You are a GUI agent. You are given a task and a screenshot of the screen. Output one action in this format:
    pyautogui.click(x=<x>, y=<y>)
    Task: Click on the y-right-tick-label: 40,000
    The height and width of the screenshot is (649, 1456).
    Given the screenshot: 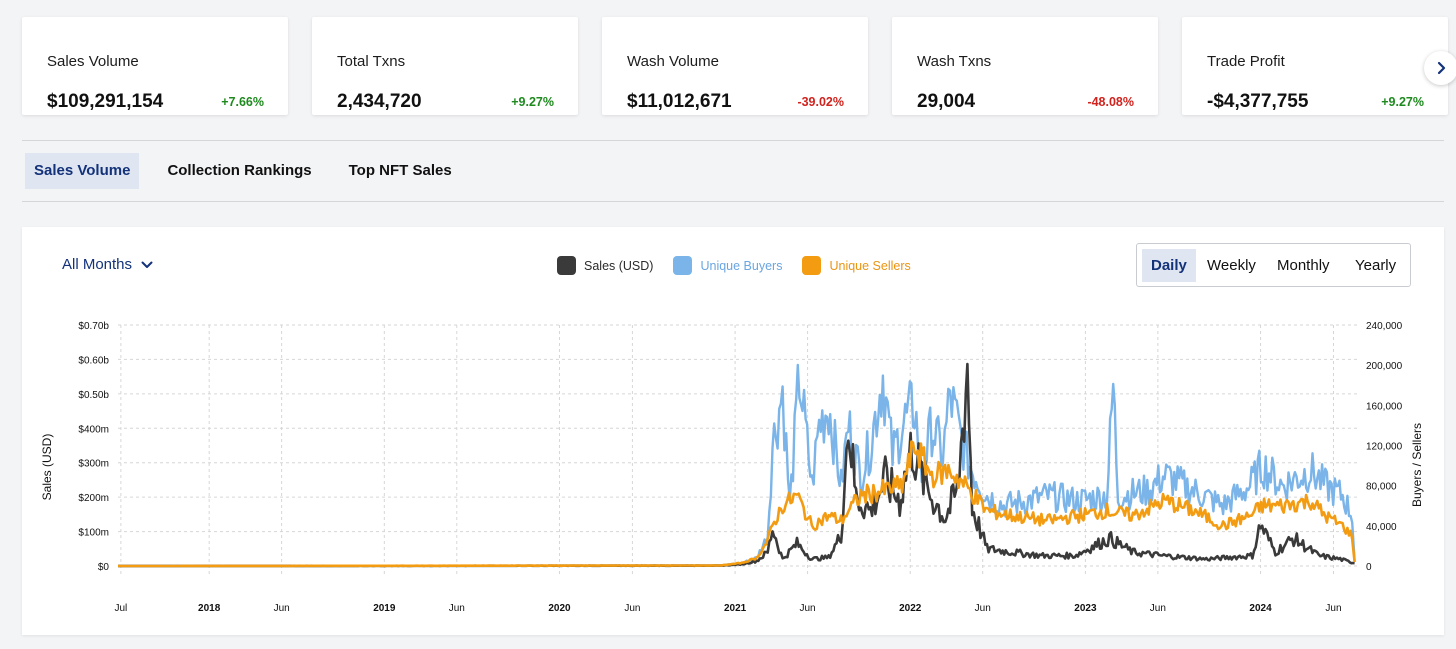 What is the action you would take?
    pyautogui.click(x=1381, y=527)
    